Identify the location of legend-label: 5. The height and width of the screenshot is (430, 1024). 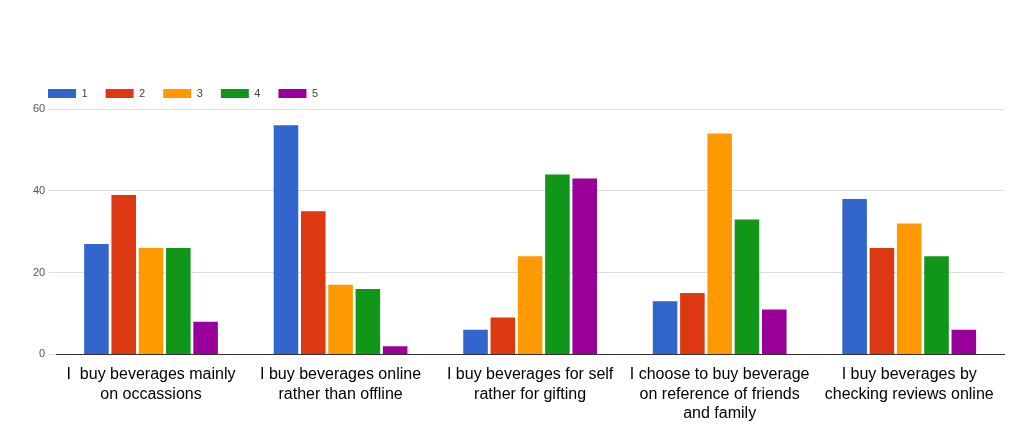
(315, 92).